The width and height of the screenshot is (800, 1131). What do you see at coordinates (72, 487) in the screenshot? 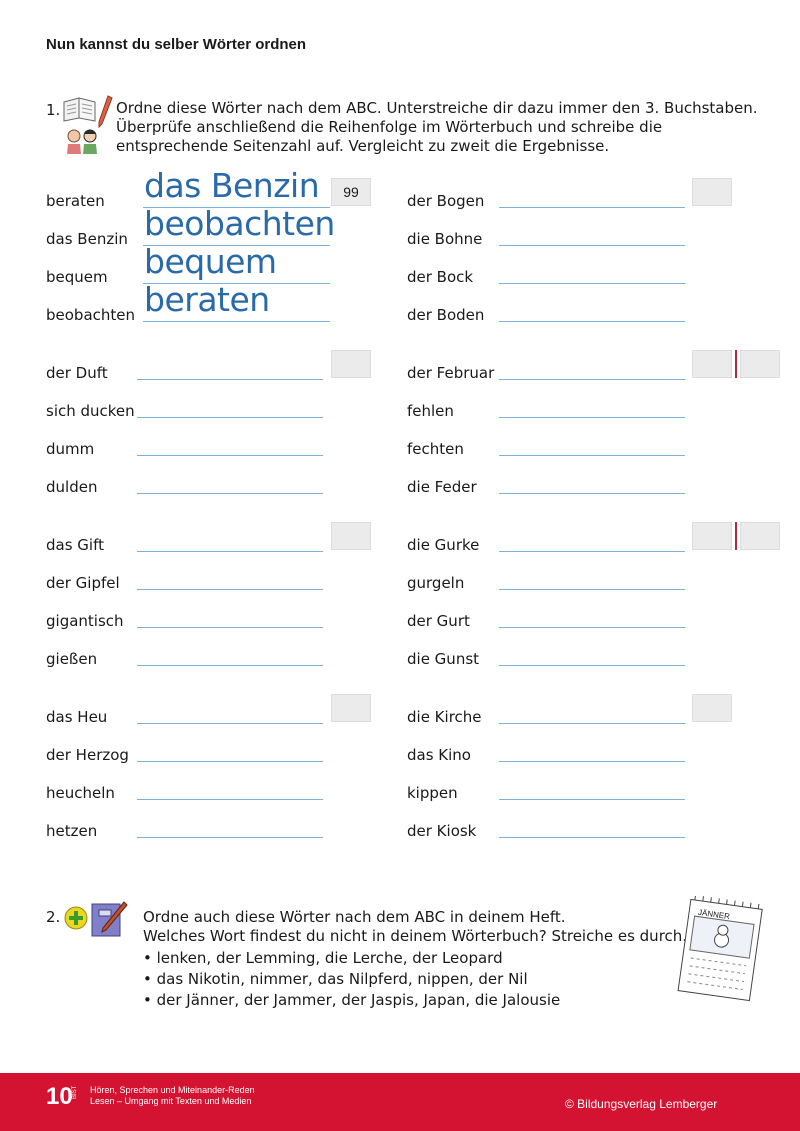
I see `word-label: dulden` at bounding box center [72, 487].